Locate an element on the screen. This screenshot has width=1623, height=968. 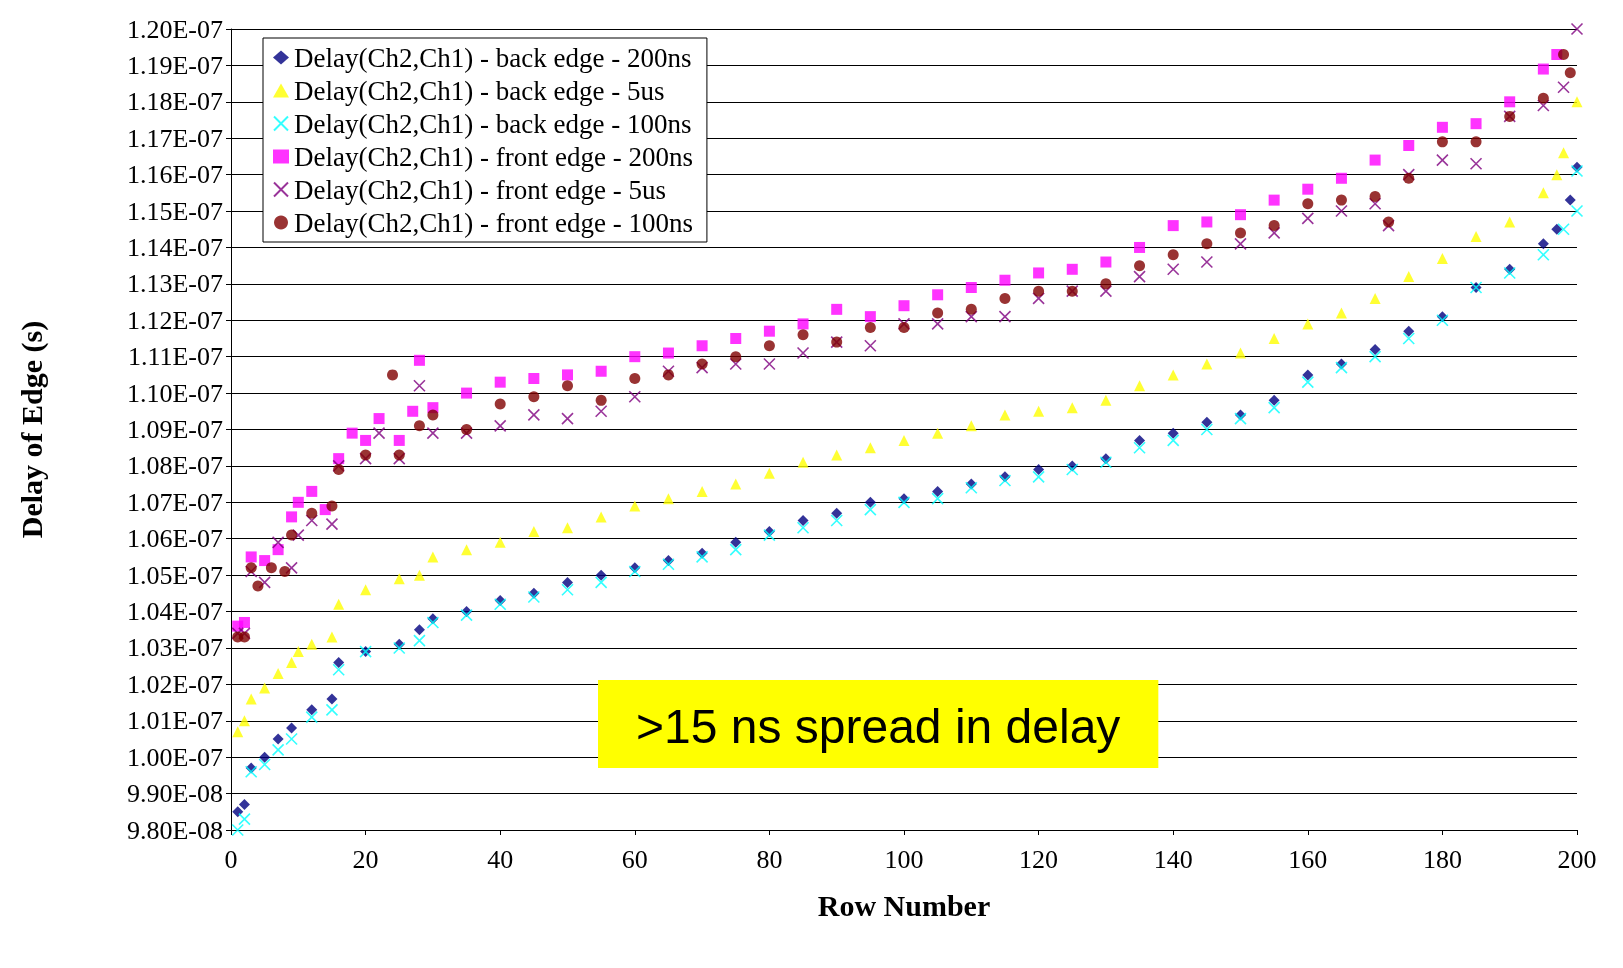
y-tick-label: 1.15E-07 is located at coordinates (174, 211).